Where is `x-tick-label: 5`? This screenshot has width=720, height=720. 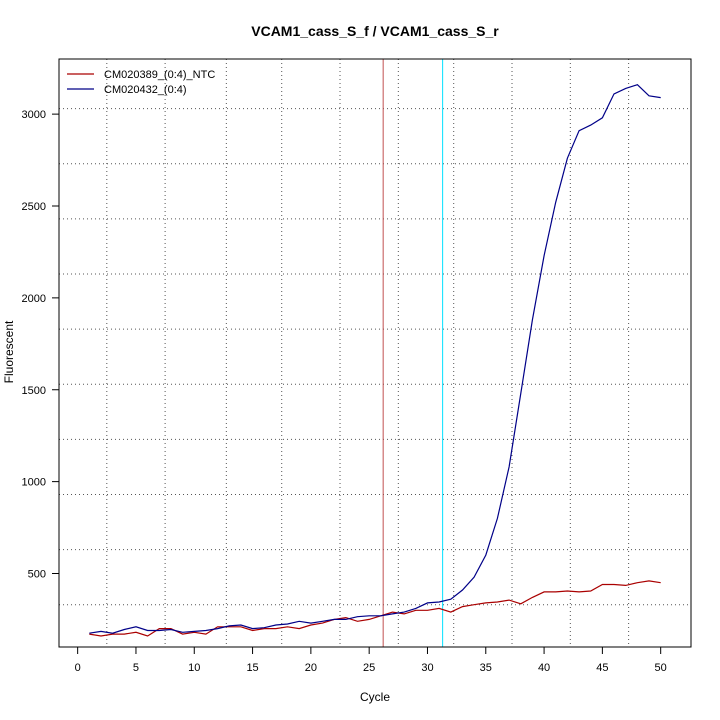 x-tick-label: 5 is located at coordinates (136, 668).